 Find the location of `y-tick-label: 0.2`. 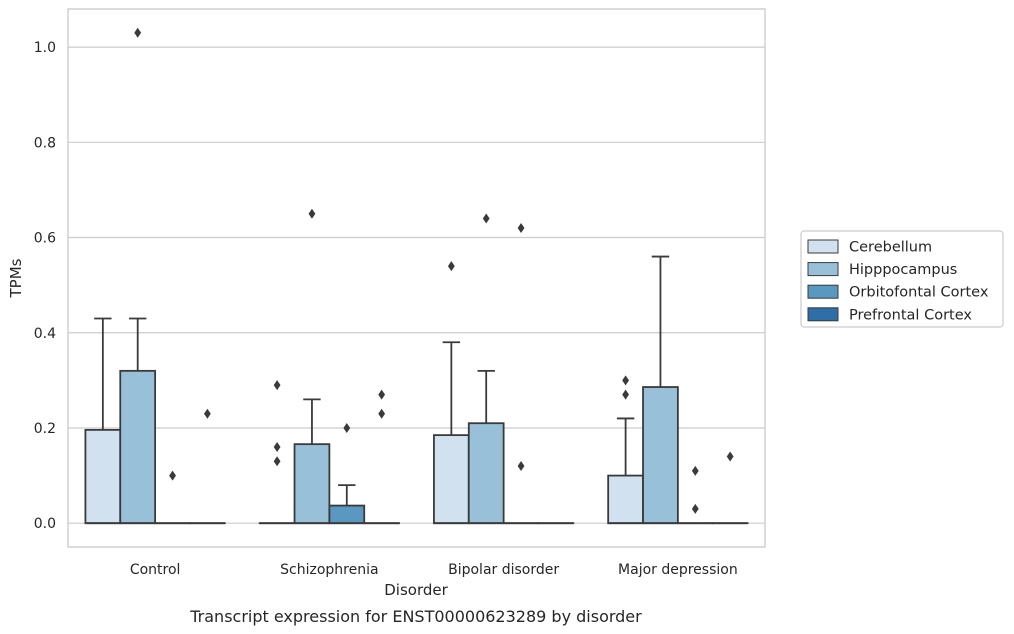

y-tick-label: 0.2 is located at coordinates (45, 429).